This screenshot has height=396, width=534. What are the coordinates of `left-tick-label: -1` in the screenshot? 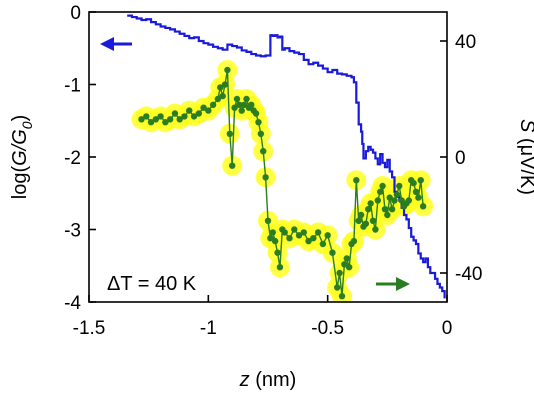 It's located at (72, 86).